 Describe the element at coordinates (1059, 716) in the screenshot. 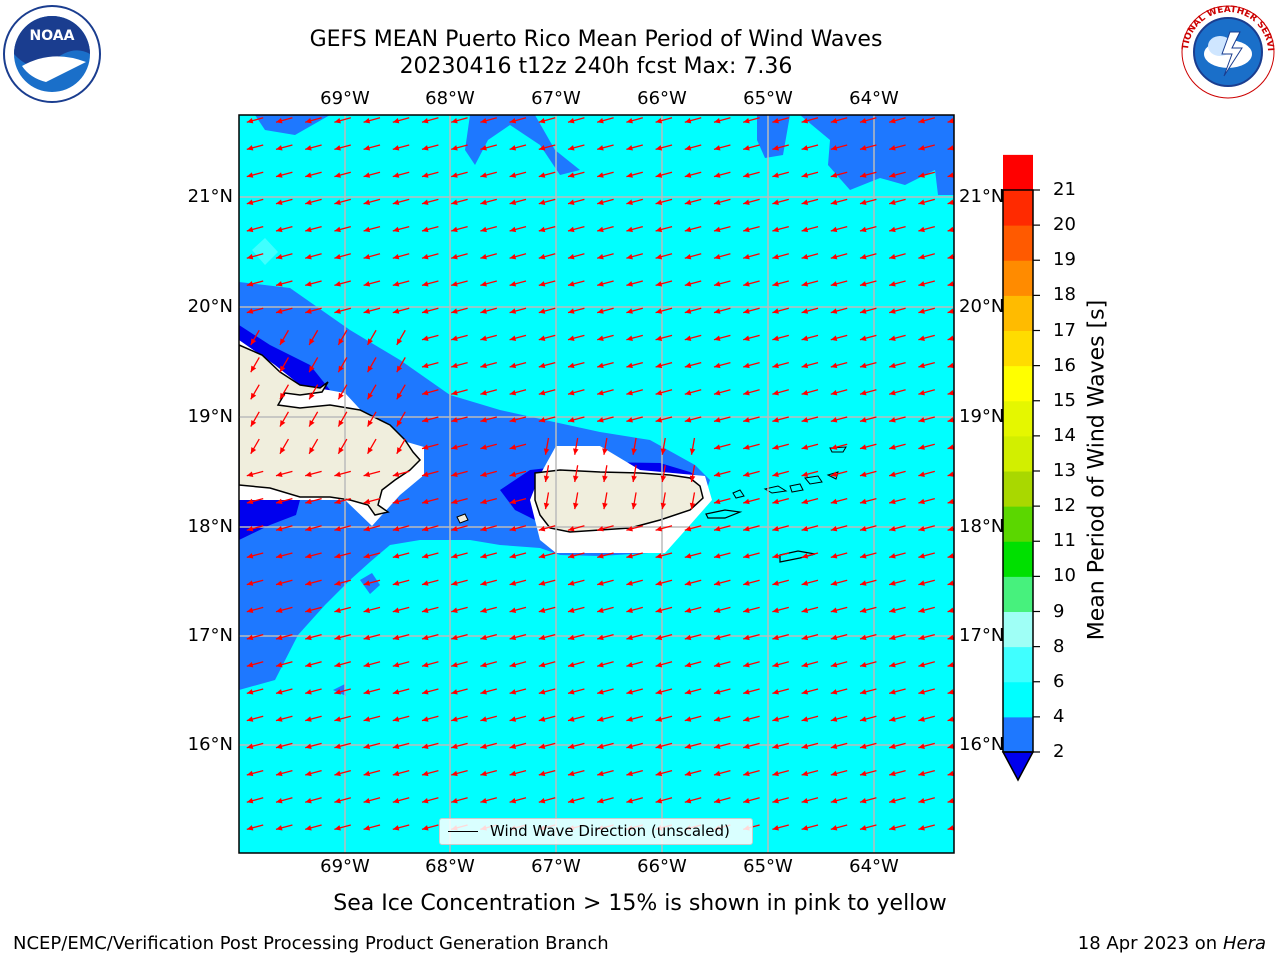

I see `colorbar-tick-label: 4` at that location.